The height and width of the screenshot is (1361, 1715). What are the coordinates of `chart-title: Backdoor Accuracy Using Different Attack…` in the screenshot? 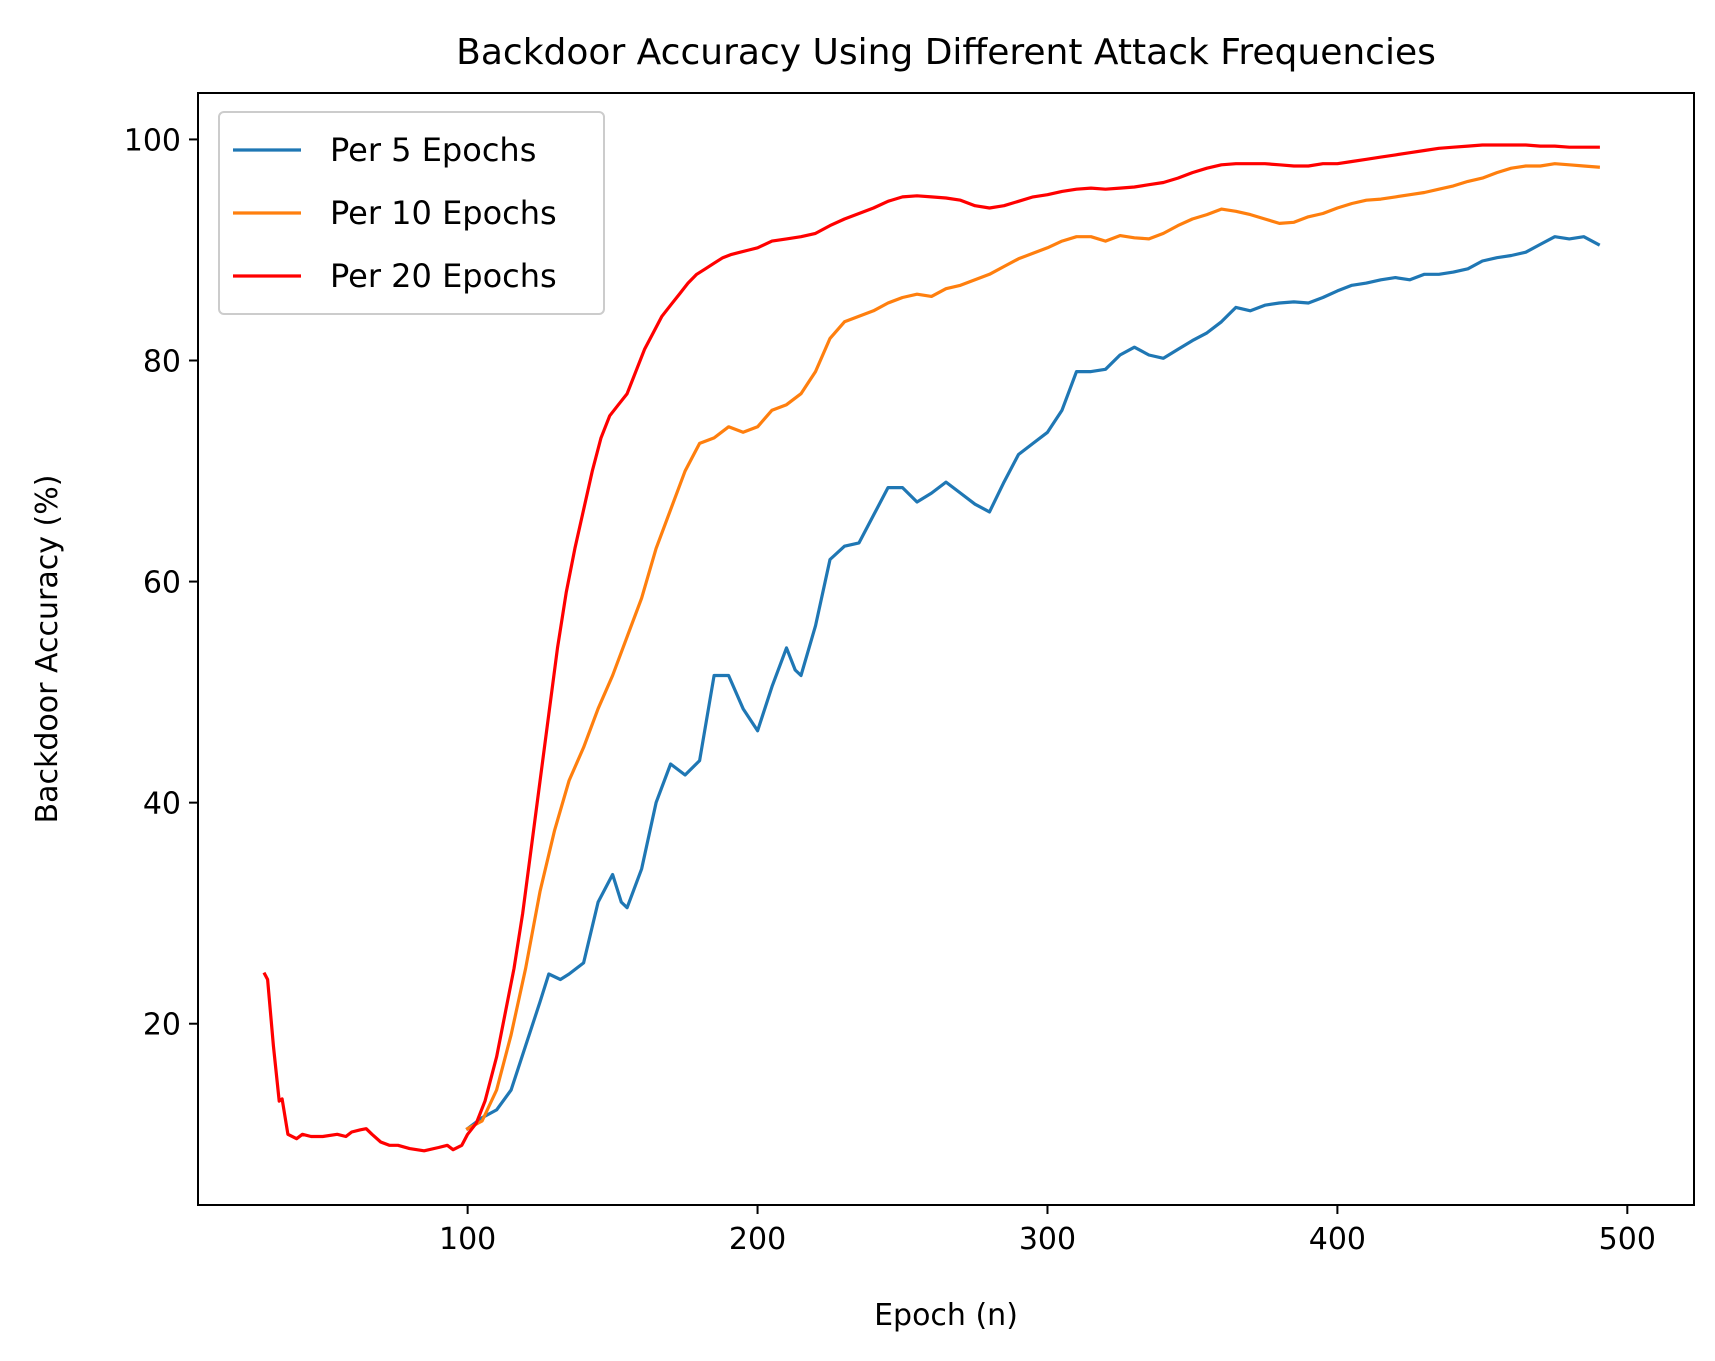 It's located at (946, 52).